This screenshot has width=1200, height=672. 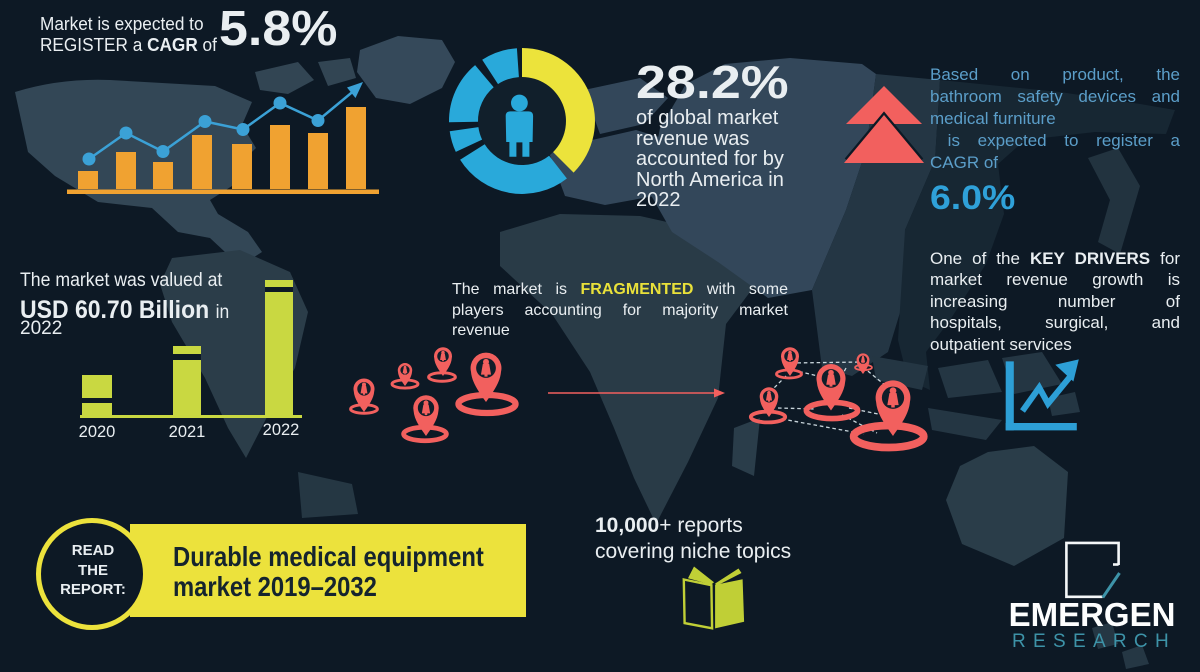 I want to click on svg-text: 2022, so click(x=281, y=430).